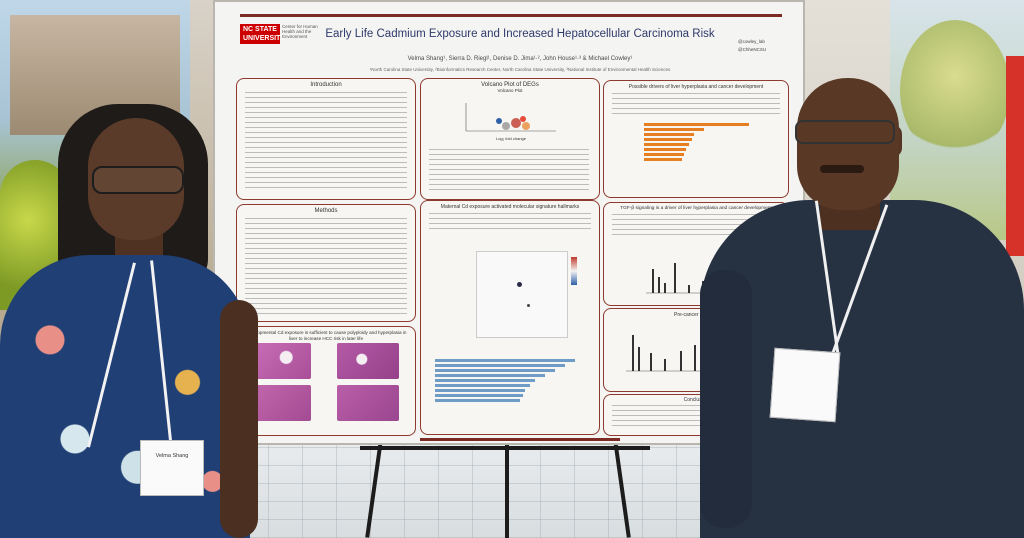  I want to click on easel-crossbar, so click(505, 448).